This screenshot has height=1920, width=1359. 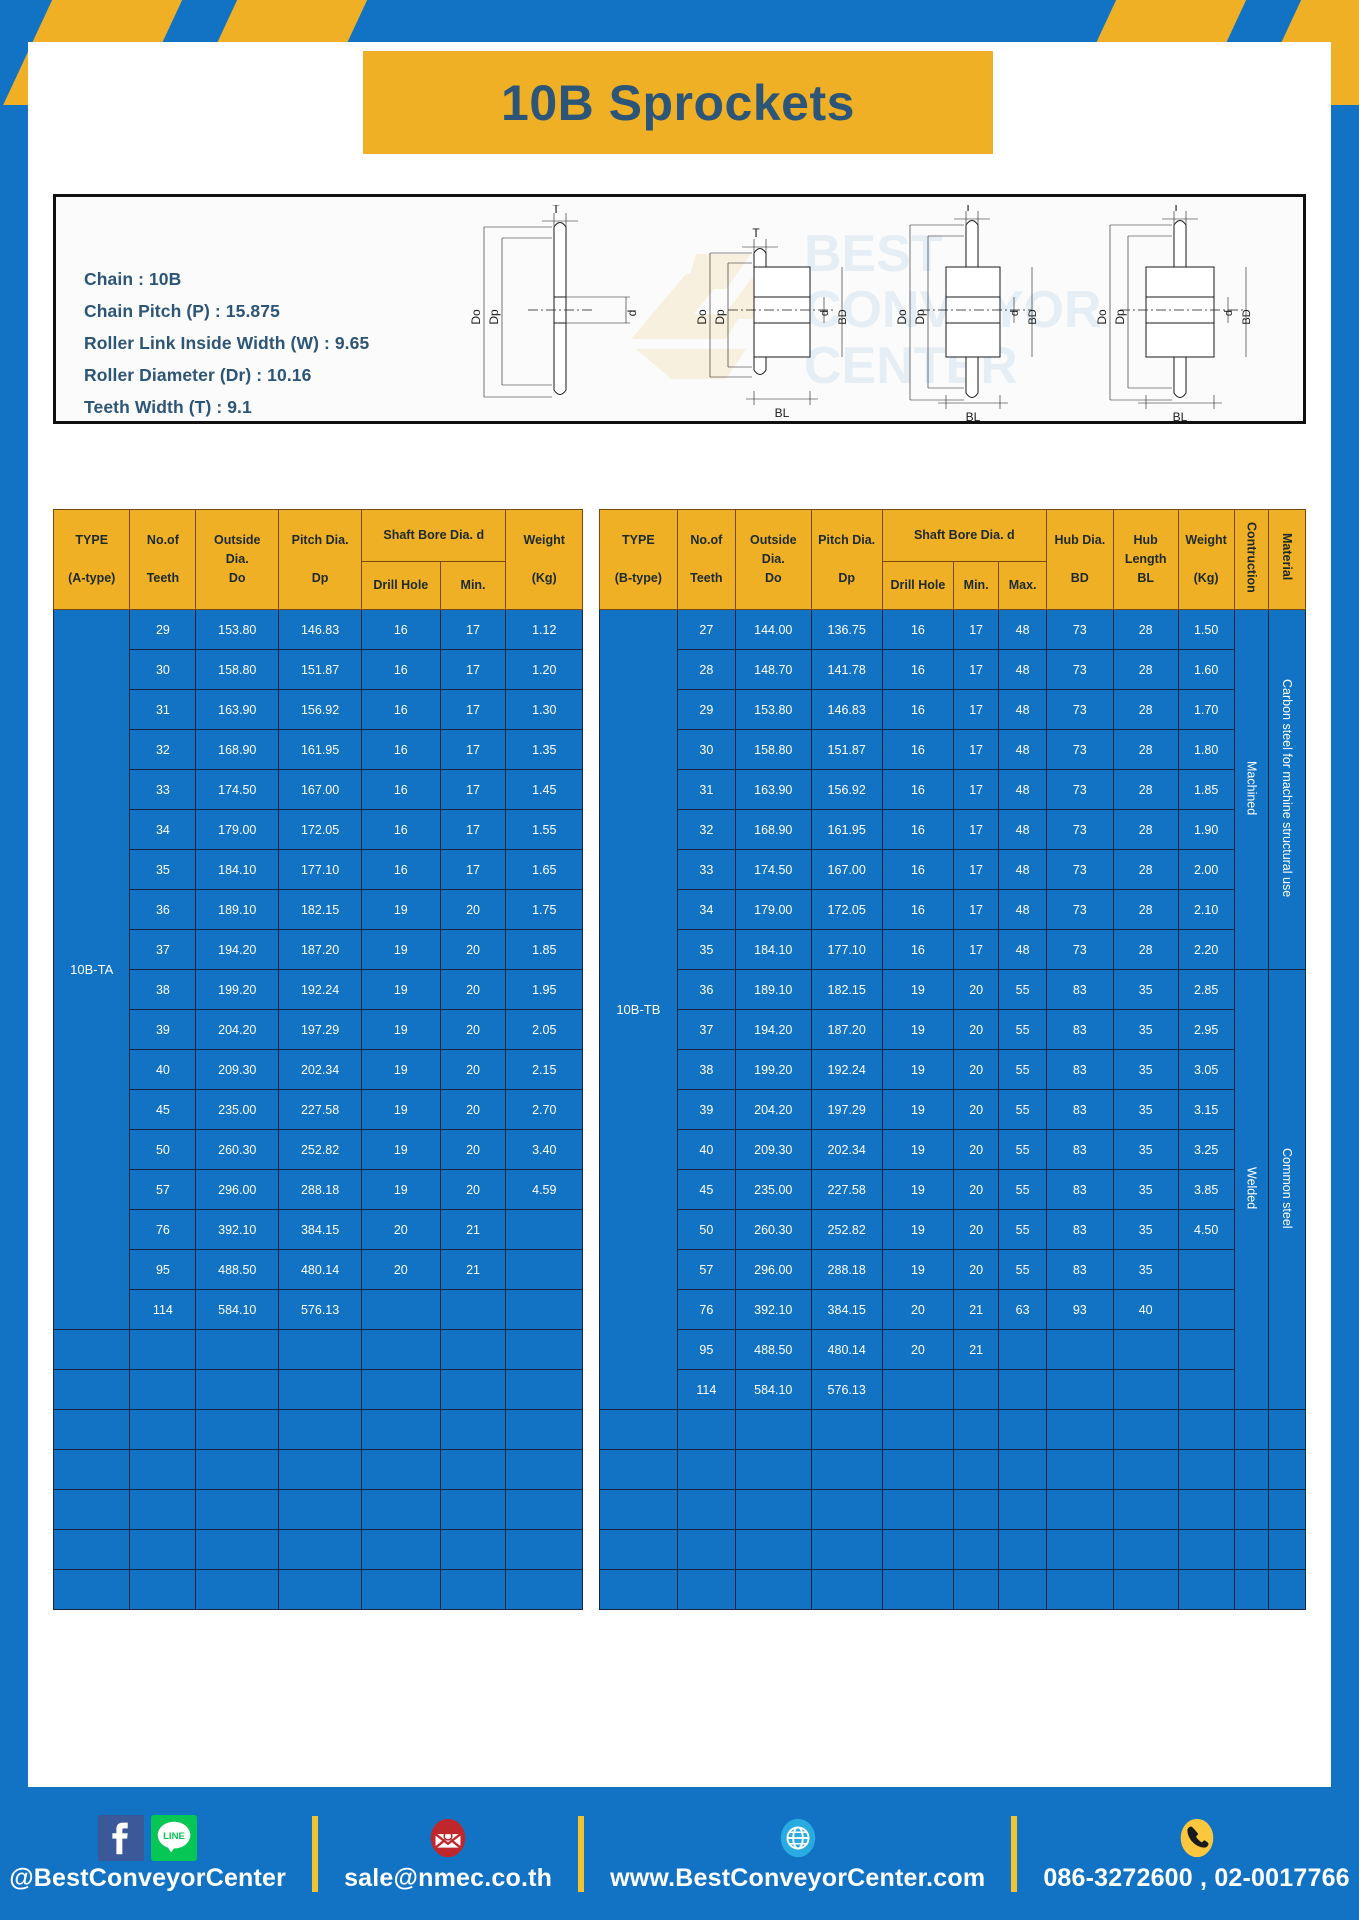 What do you see at coordinates (772, 323) in the screenshot?
I see `drawing-b-type-machined: T Do Dp d BD BL` at bounding box center [772, 323].